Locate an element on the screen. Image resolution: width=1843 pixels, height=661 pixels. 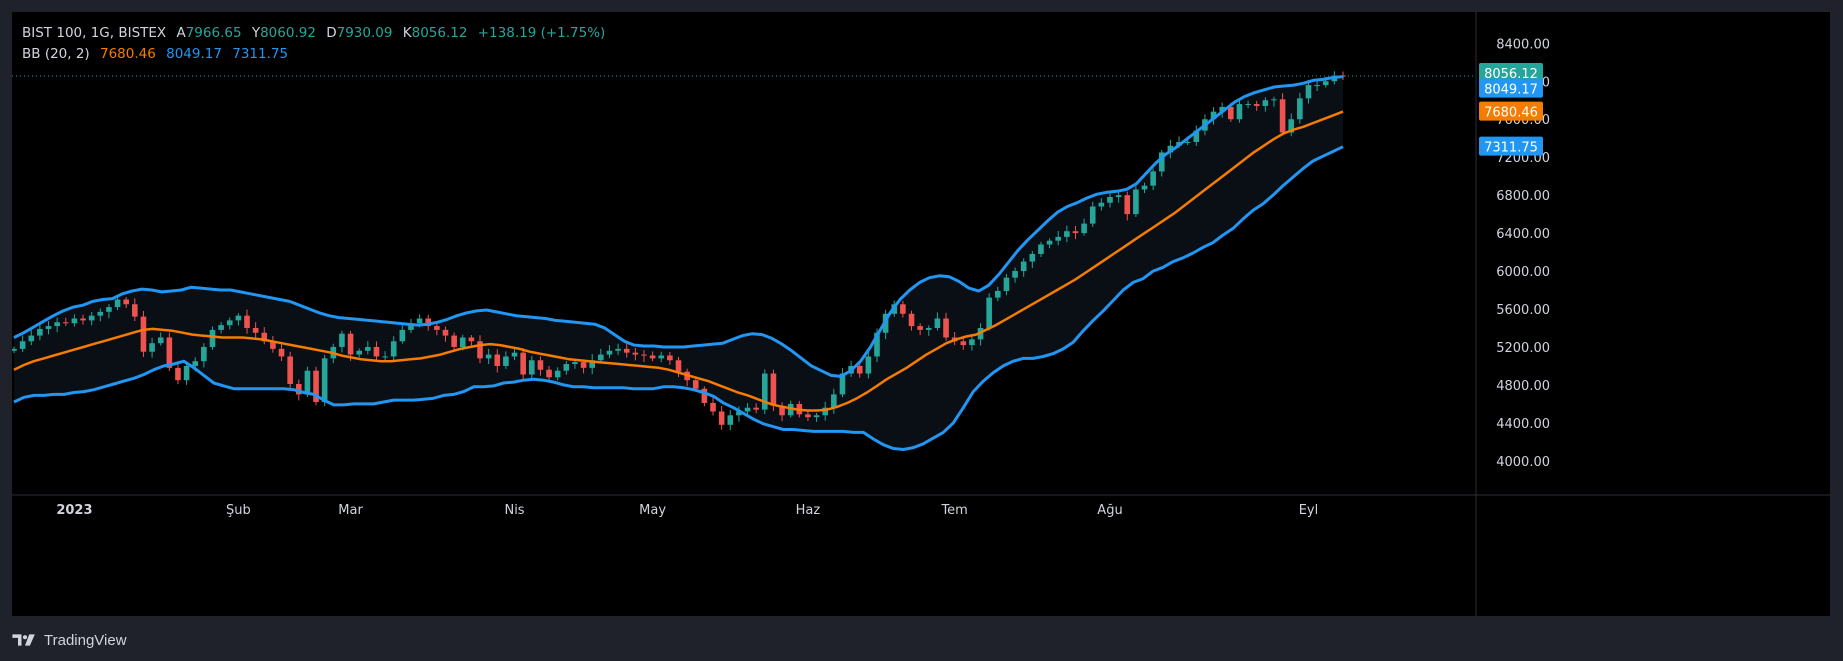
time-tick-label: Şub is located at coordinates (238, 510).